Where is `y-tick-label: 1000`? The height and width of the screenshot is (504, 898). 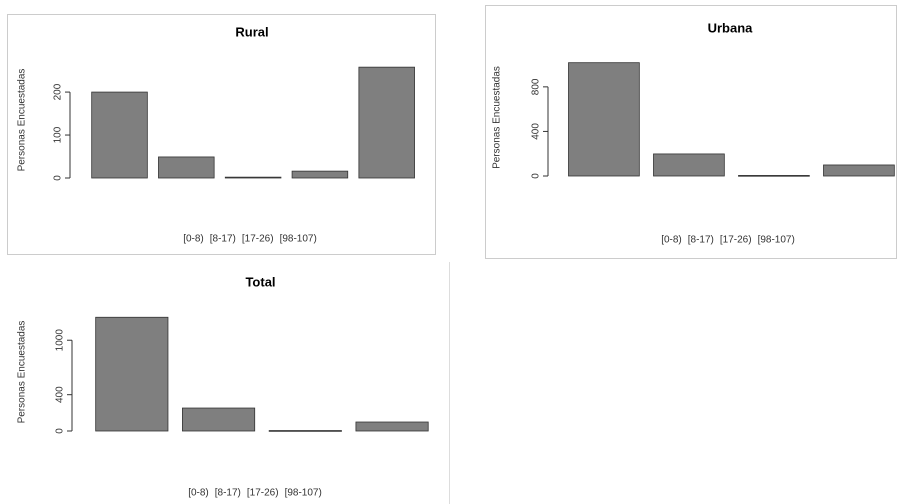
y-tick-label: 1000 is located at coordinates (60, 340).